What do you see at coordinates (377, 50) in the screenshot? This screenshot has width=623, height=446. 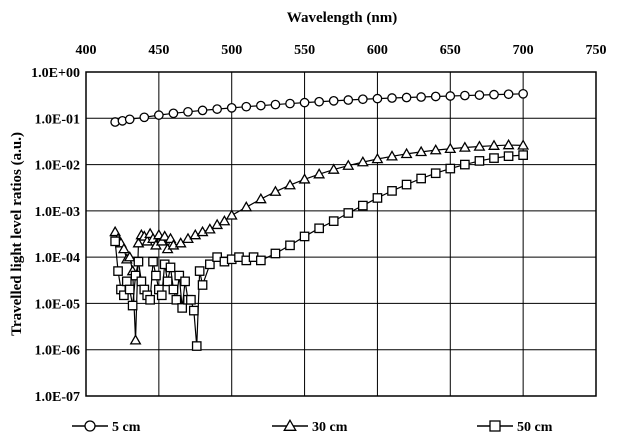 I see `x-tick-label: 600` at bounding box center [377, 50].